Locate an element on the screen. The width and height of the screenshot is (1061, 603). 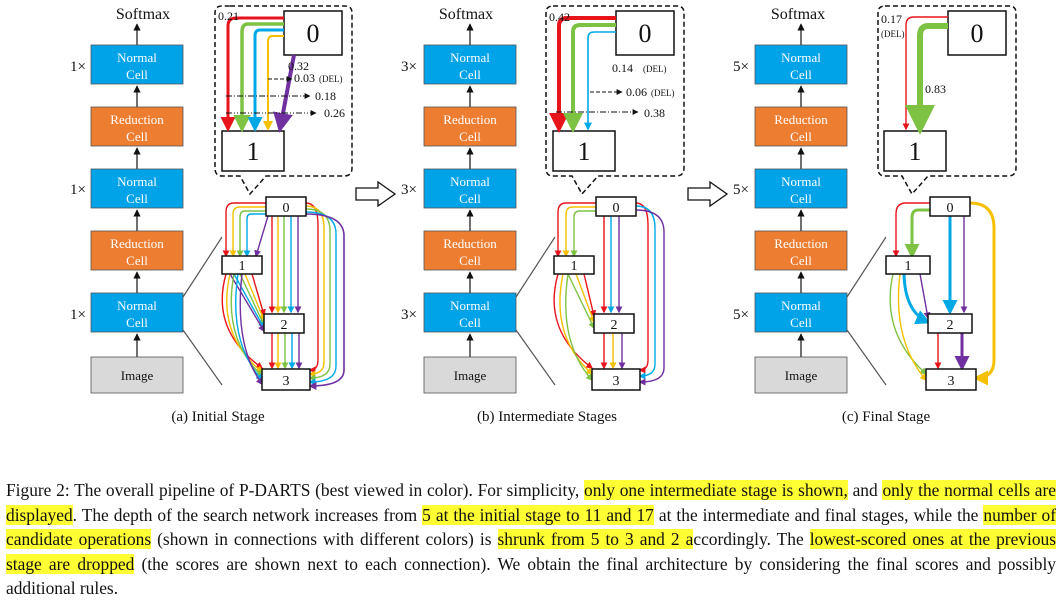
score-label: 0.38 is located at coordinates (654, 113).